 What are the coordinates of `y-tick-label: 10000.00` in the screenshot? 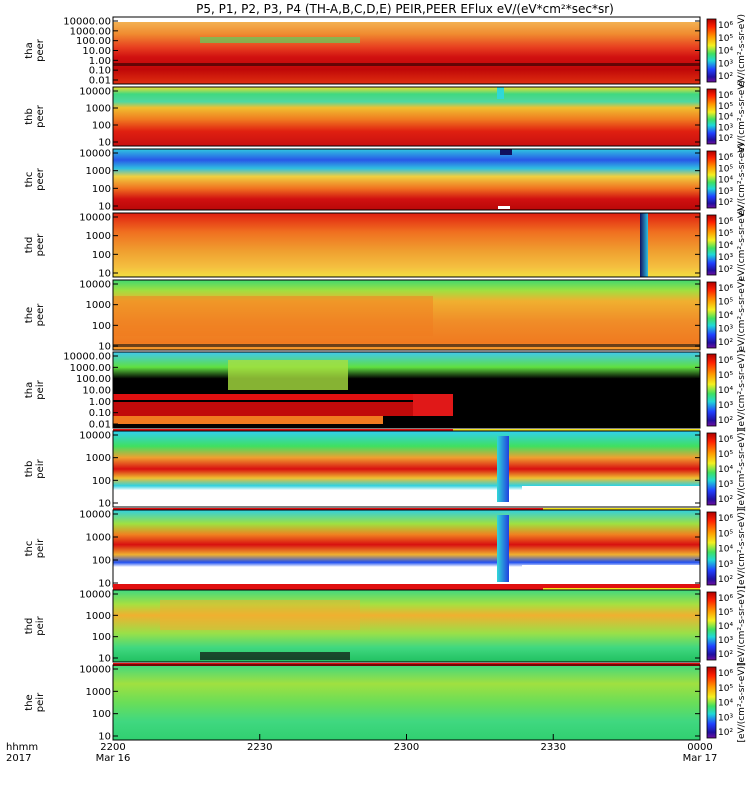 It's located at (87, 22).